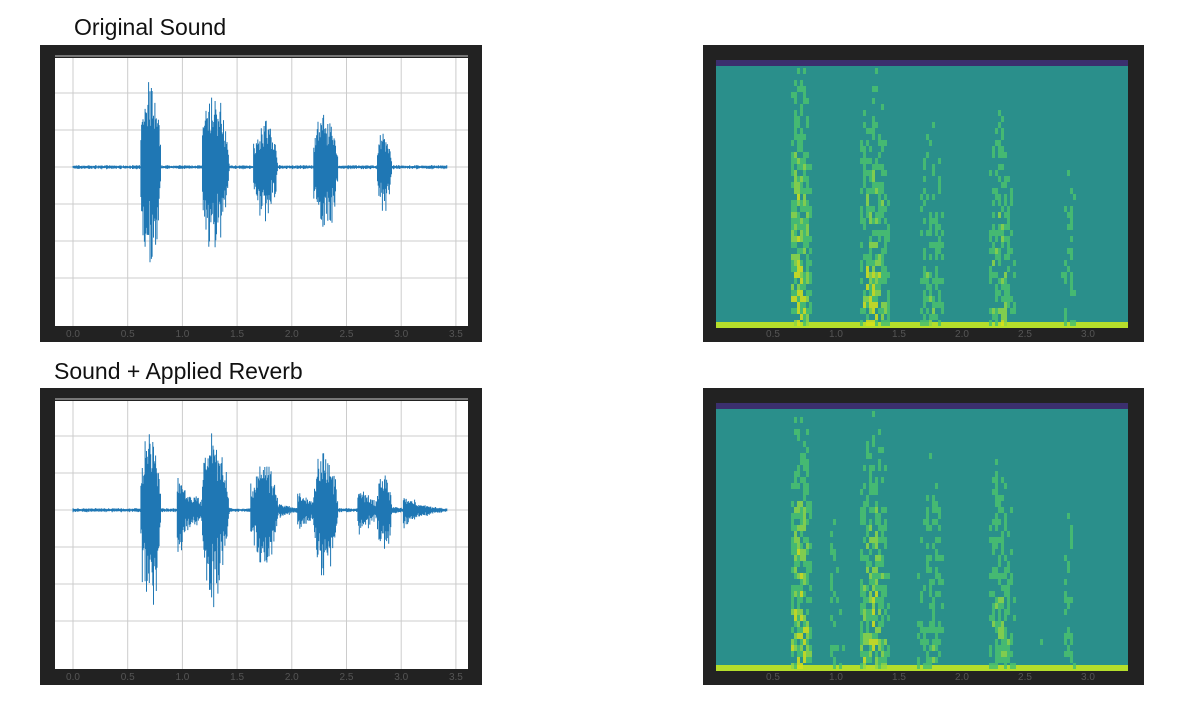  What do you see at coordinates (962, 677) in the screenshot?
I see `x-tick-label: 2.0` at bounding box center [962, 677].